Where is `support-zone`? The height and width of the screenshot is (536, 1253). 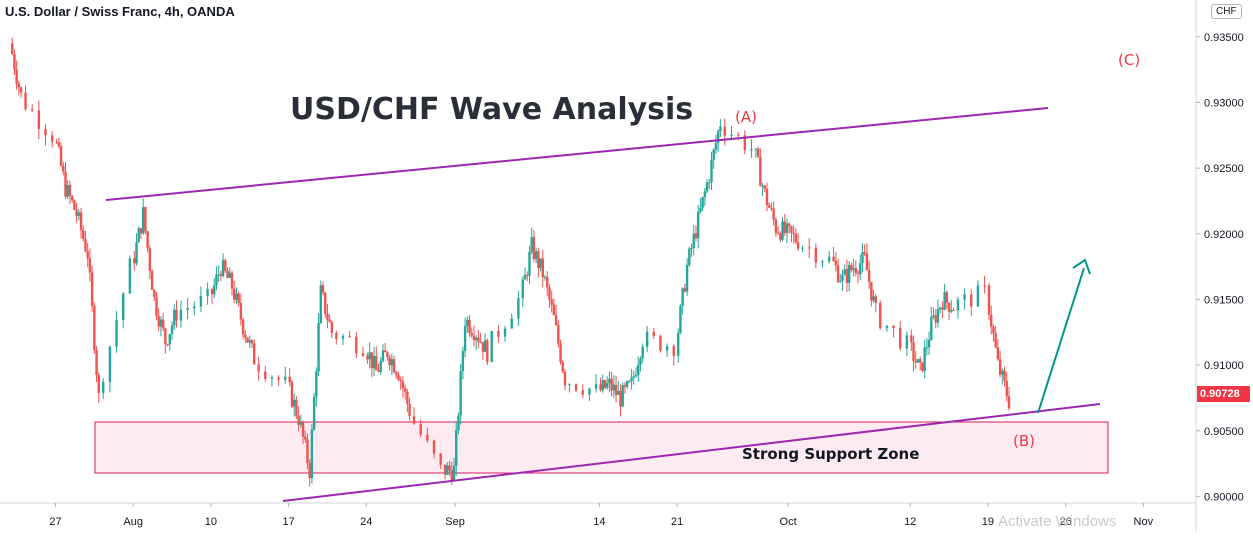 support-zone is located at coordinates (601, 447).